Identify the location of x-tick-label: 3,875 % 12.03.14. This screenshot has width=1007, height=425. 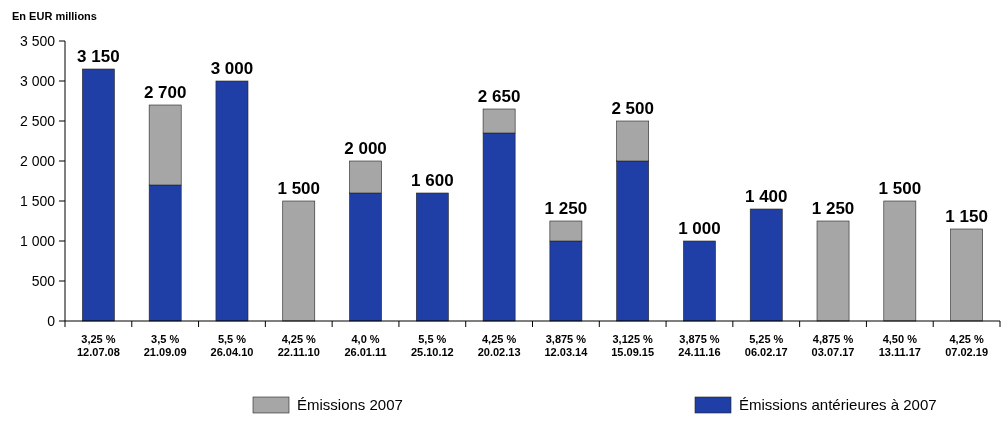
(566, 345).